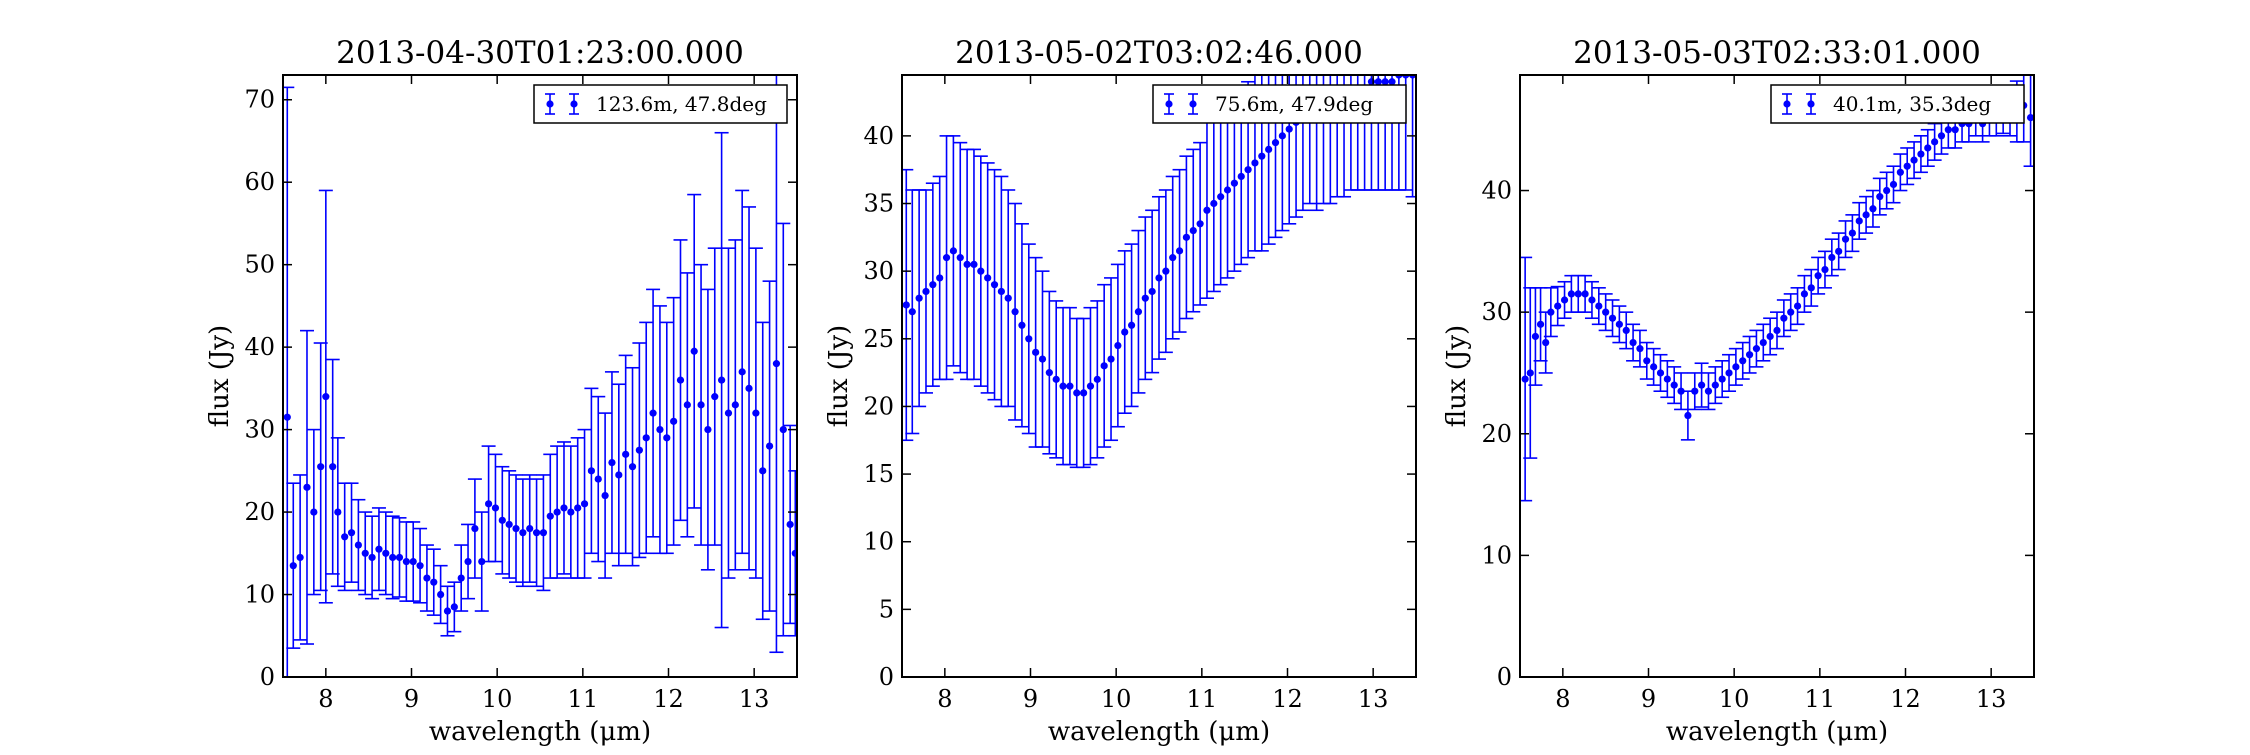 The height and width of the screenshot is (755, 2250). What do you see at coordinates (668, 699) in the screenshot?
I see `x-tick-label: 12` at bounding box center [668, 699].